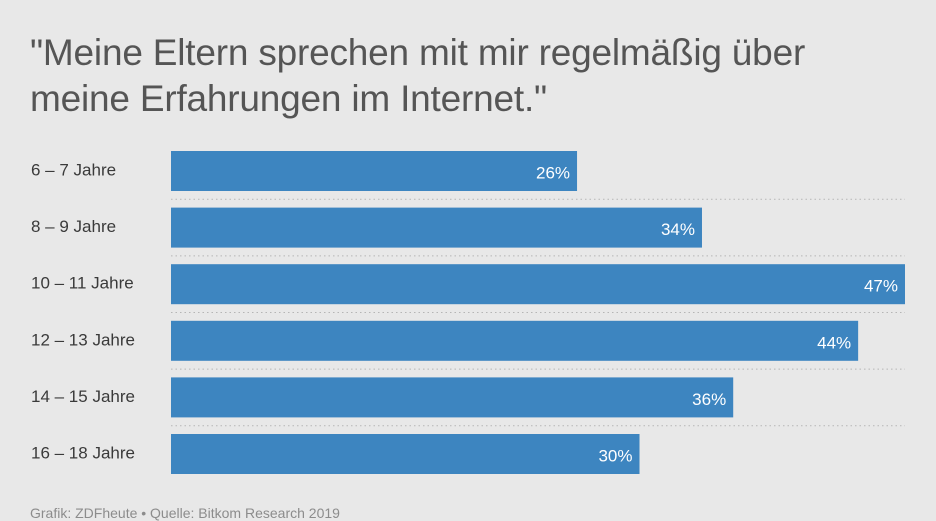  I want to click on value-label: 47%, so click(881, 286).